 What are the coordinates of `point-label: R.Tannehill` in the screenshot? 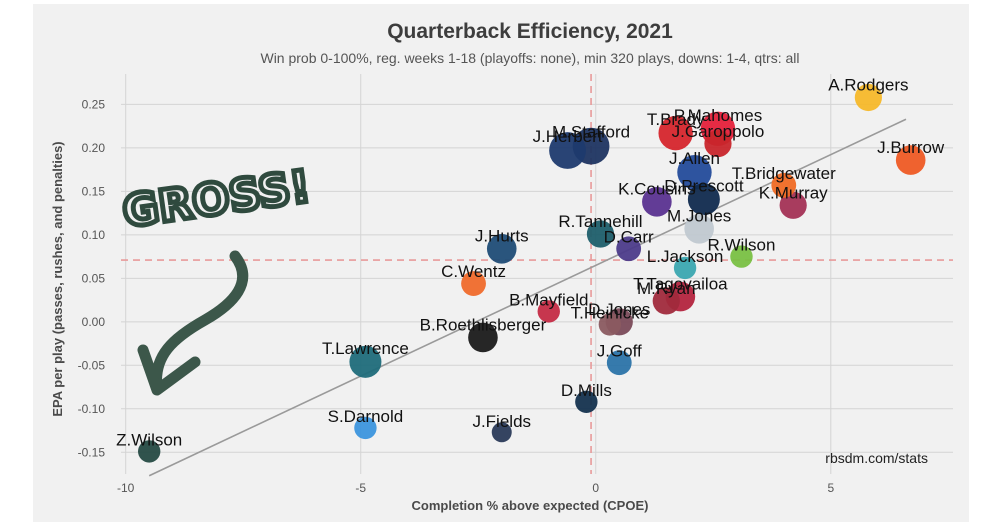 It's located at (600, 221).